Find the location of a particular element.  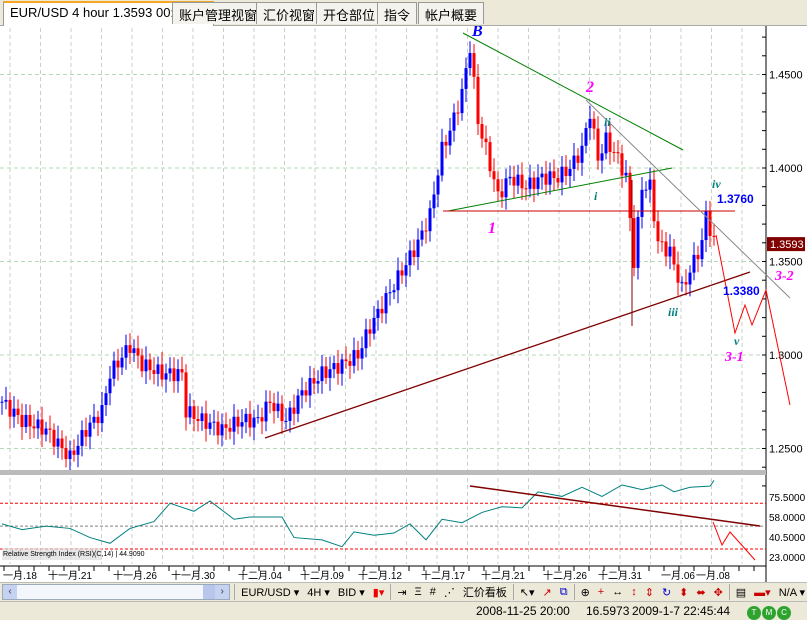

scroll-left-icon: ‹ is located at coordinates (10, 592).